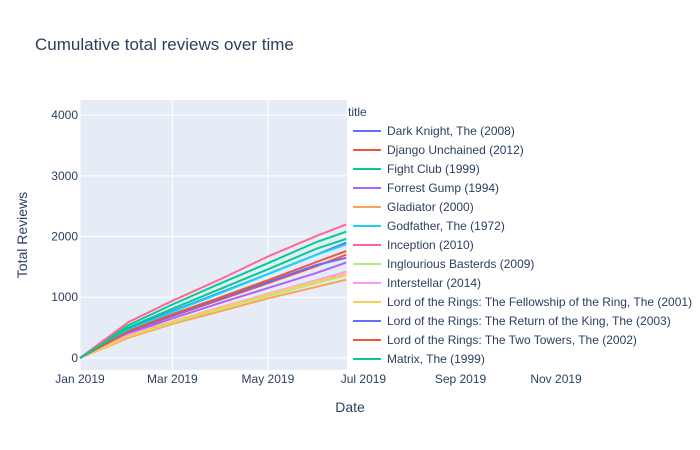 The height and width of the screenshot is (450, 700). I want to click on legend-item-label: Forrest Gump (1994), so click(443, 188).